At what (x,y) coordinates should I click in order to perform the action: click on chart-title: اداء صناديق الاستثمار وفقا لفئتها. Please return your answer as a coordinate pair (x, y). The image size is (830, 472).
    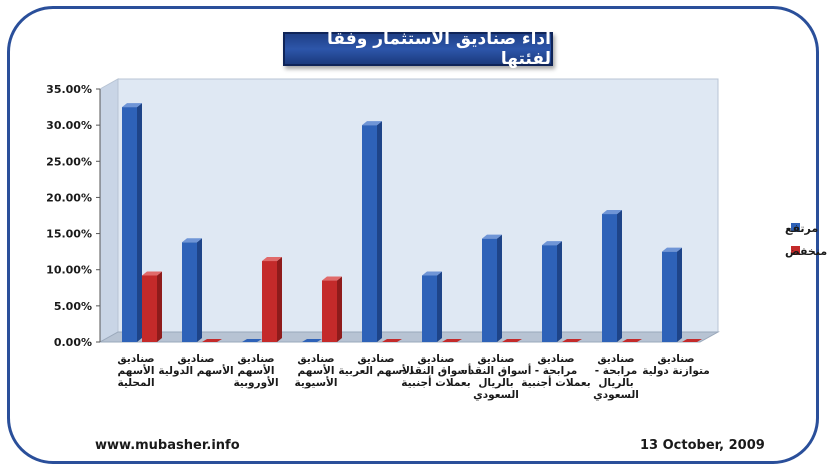
    Looking at the image, I should click on (439, 49).